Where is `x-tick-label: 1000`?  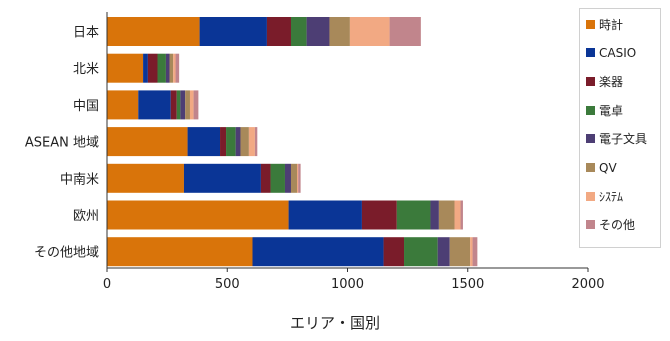
x-tick-label: 1000 is located at coordinates (347, 284).